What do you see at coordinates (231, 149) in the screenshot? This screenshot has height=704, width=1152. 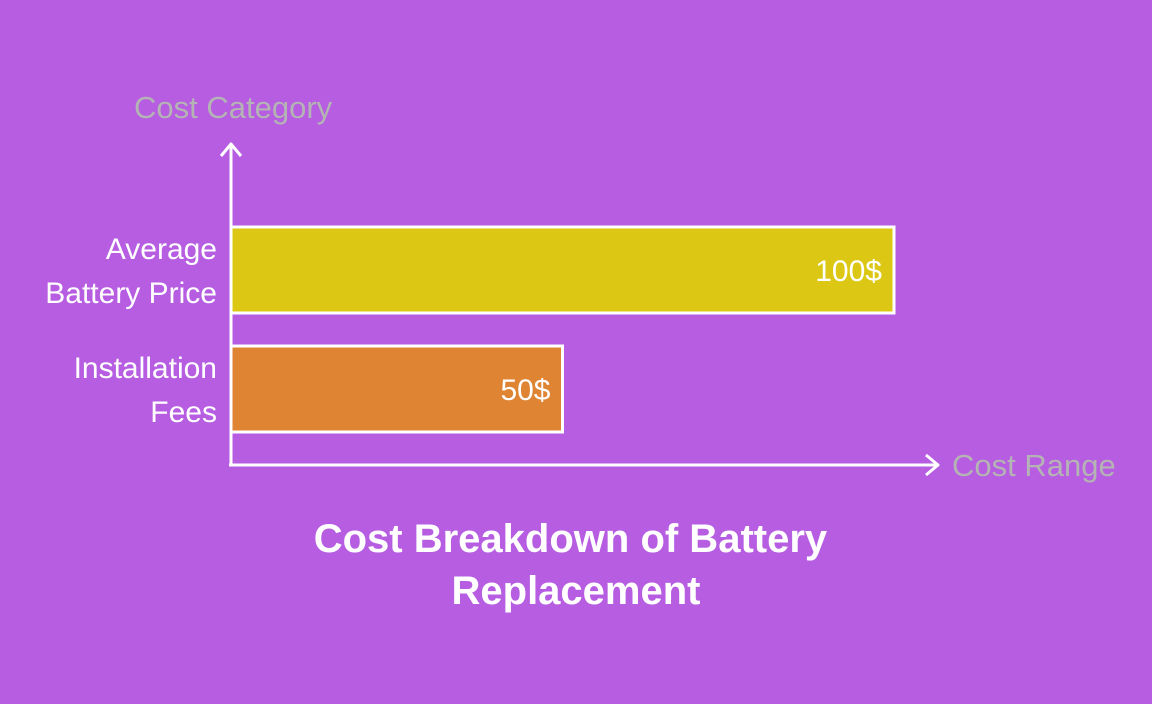 I see `y-axis-arrow` at bounding box center [231, 149].